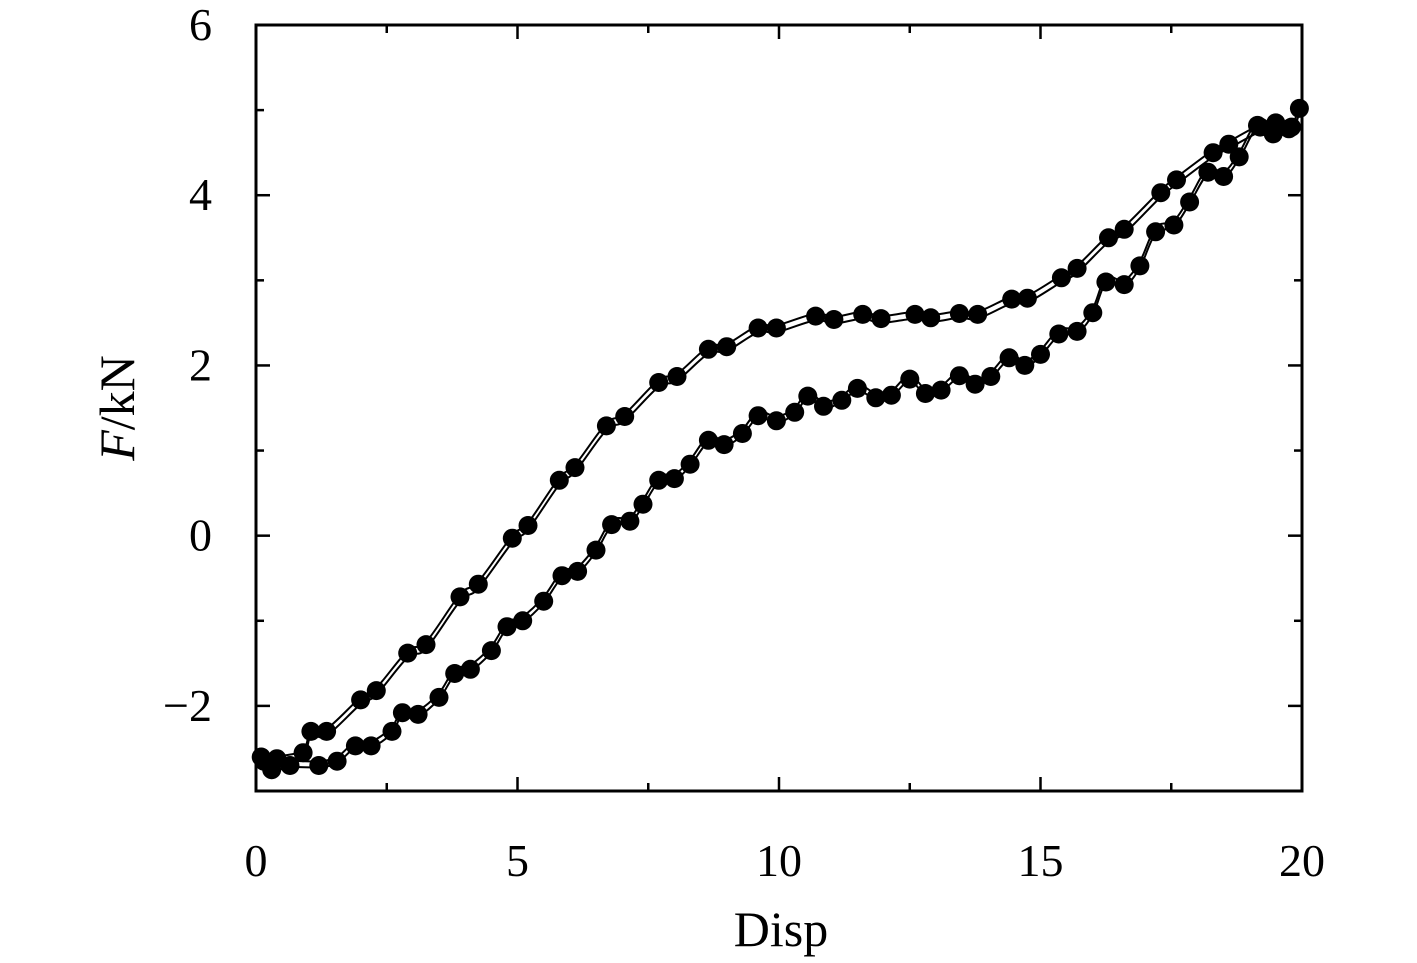 Image resolution: width=1417 pixels, height=963 pixels. What do you see at coordinates (200, 194) in the screenshot?
I see `y-tick-label: 4` at bounding box center [200, 194].